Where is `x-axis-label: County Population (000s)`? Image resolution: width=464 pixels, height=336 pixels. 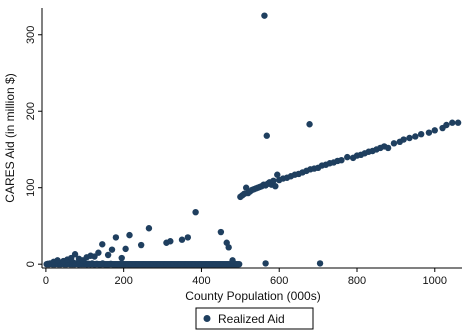
x-axis-label: County Population (000s) is located at coordinates (252, 296).